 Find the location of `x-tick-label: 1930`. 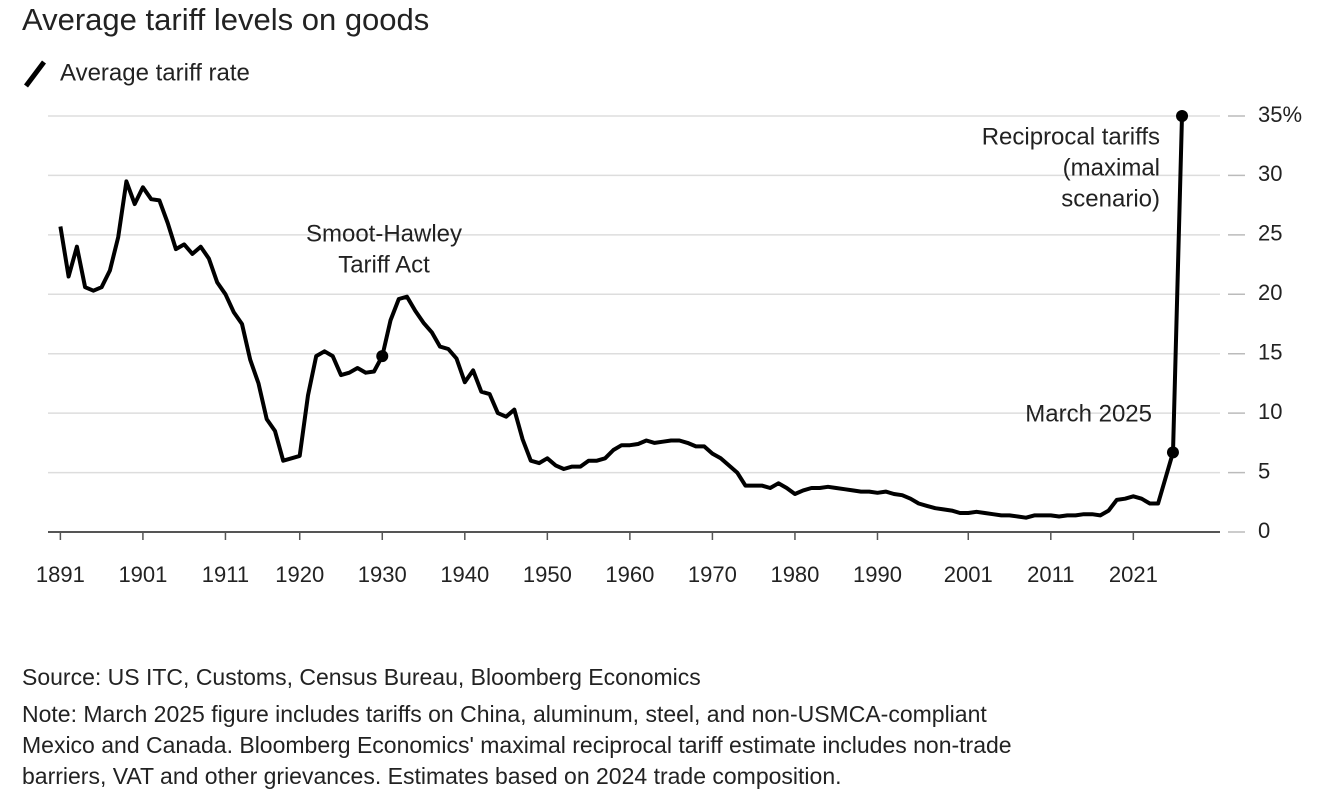

x-tick-label: 1930 is located at coordinates (382, 574).